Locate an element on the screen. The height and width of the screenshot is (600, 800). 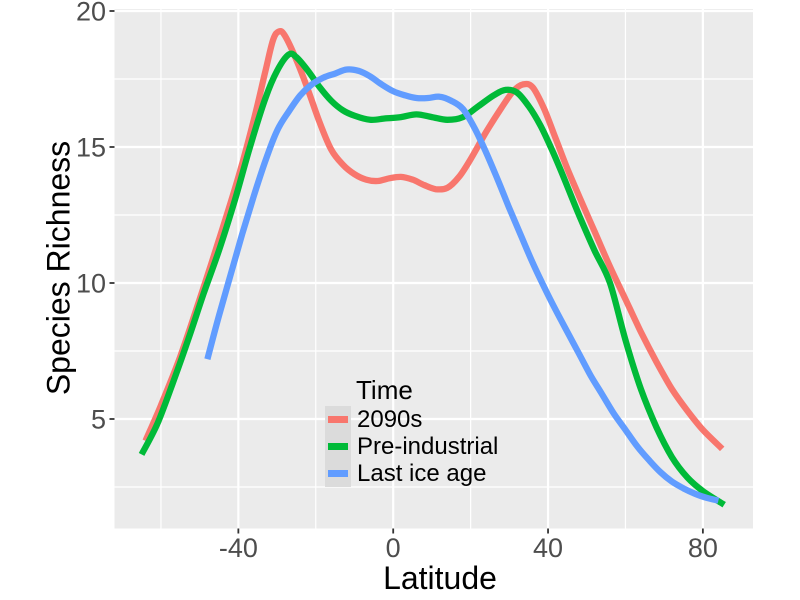
legend-title: Time is located at coordinates (384, 390).